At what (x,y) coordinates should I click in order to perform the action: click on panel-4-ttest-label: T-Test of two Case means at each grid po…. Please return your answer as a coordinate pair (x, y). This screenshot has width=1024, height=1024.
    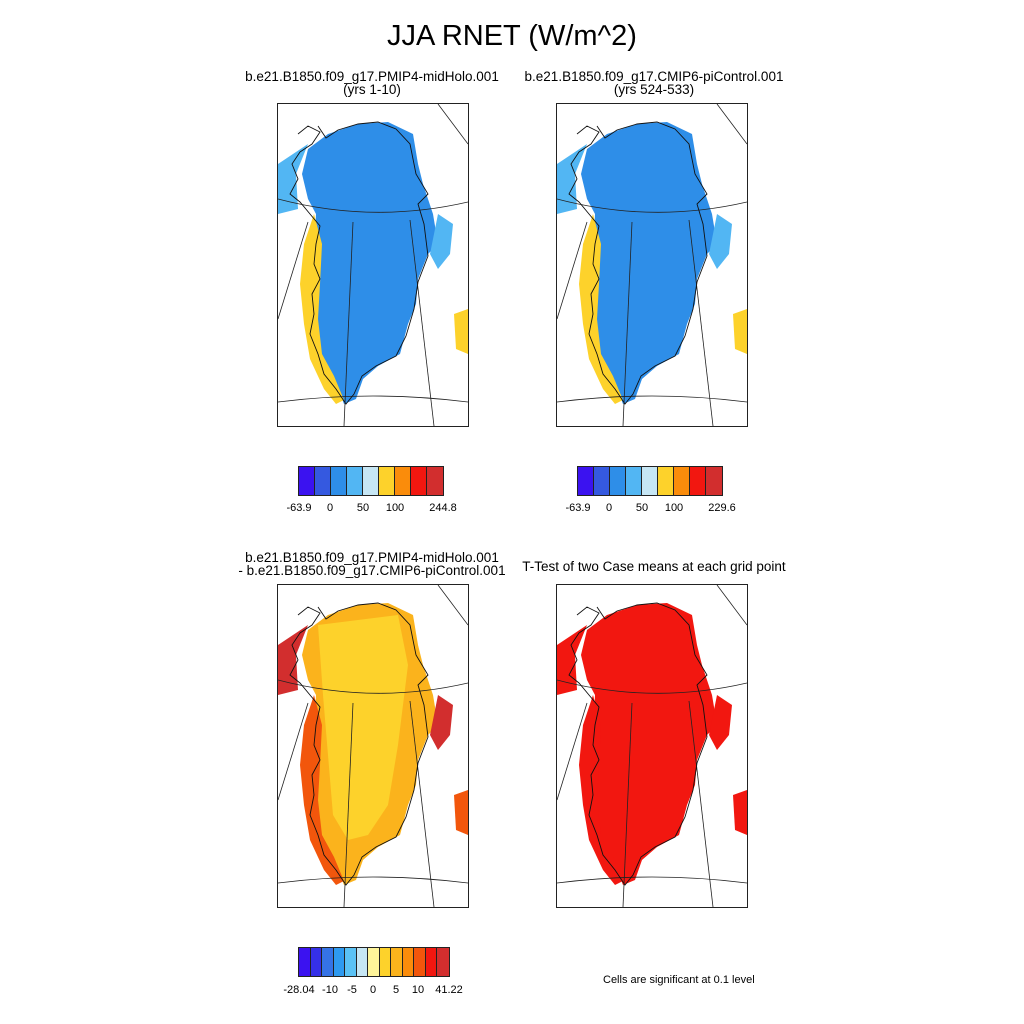
    Looking at the image, I should click on (654, 566).